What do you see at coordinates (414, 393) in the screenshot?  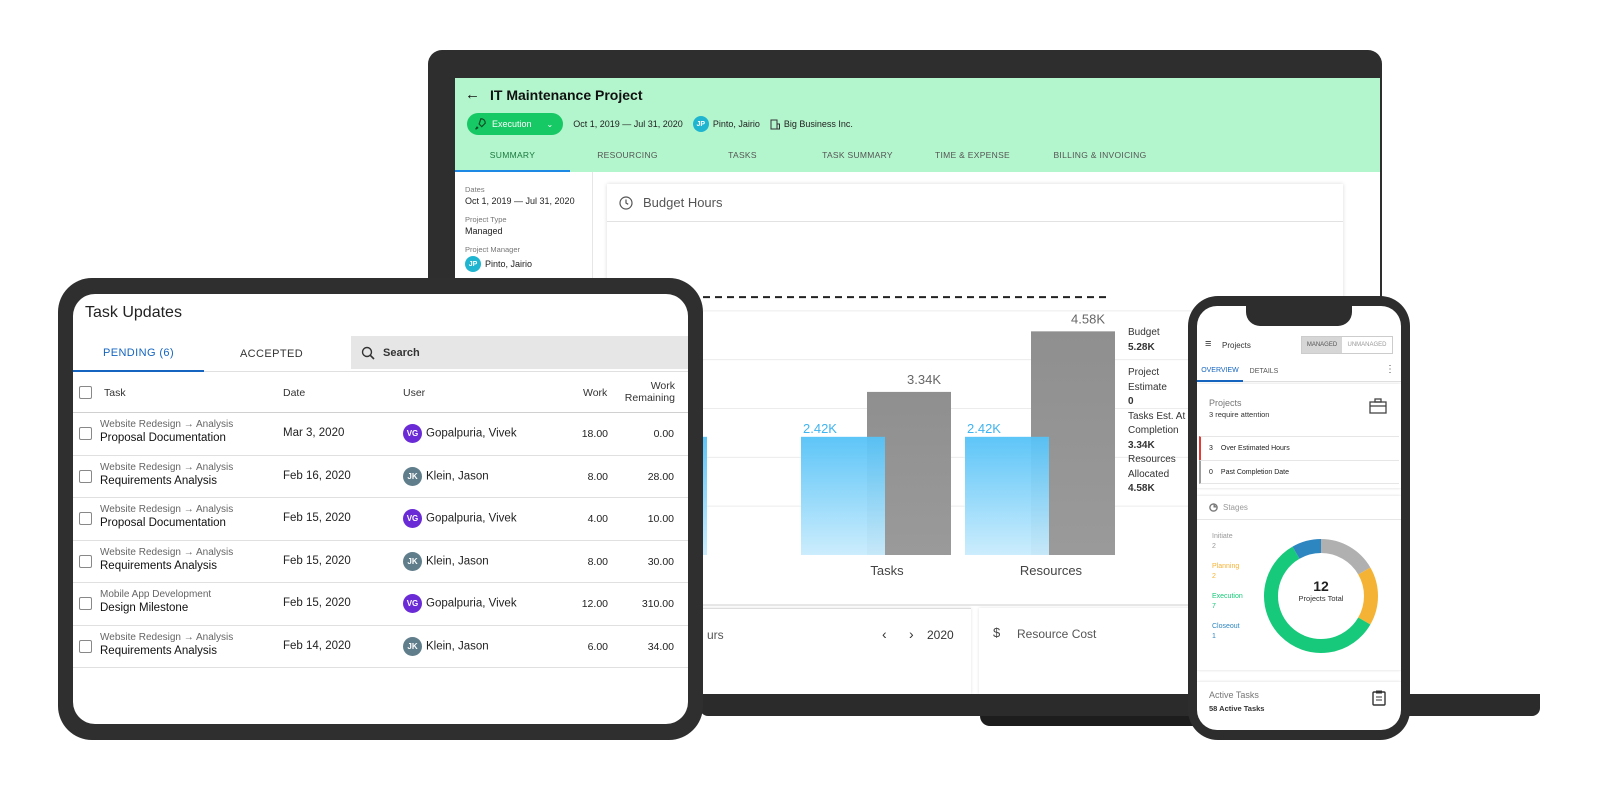 I see `column-user: User` at bounding box center [414, 393].